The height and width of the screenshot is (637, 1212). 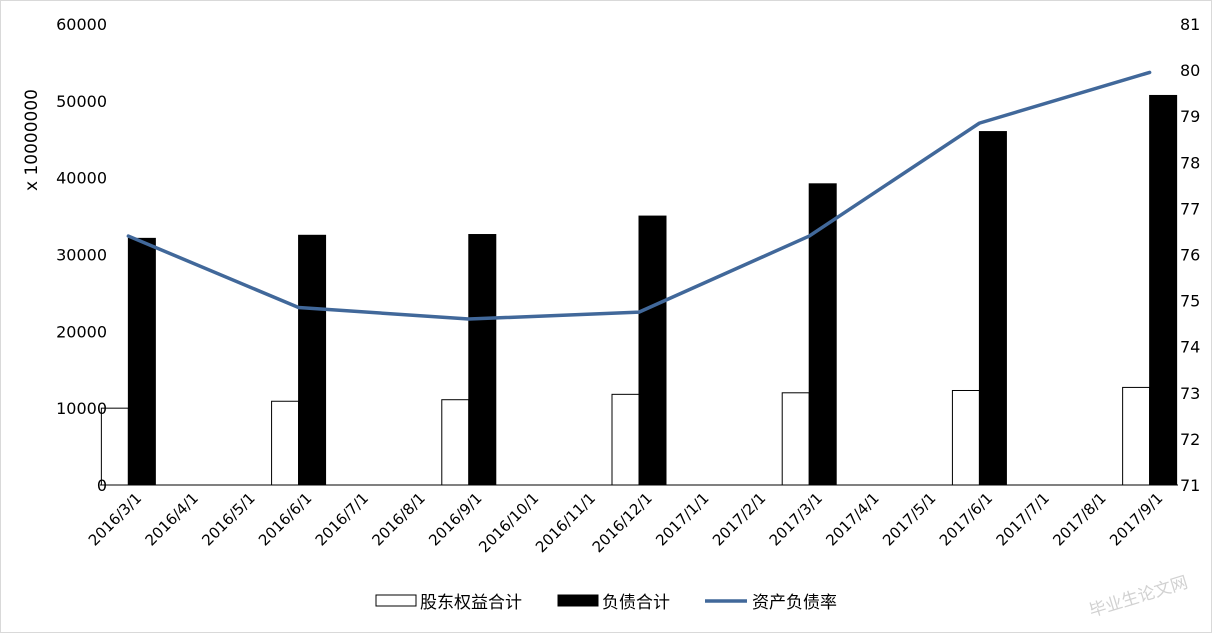 What do you see at coordinates (1190, 439) in the screenshot?
I see `y2-tick-label: 72` at bounding box center [1190, 439].